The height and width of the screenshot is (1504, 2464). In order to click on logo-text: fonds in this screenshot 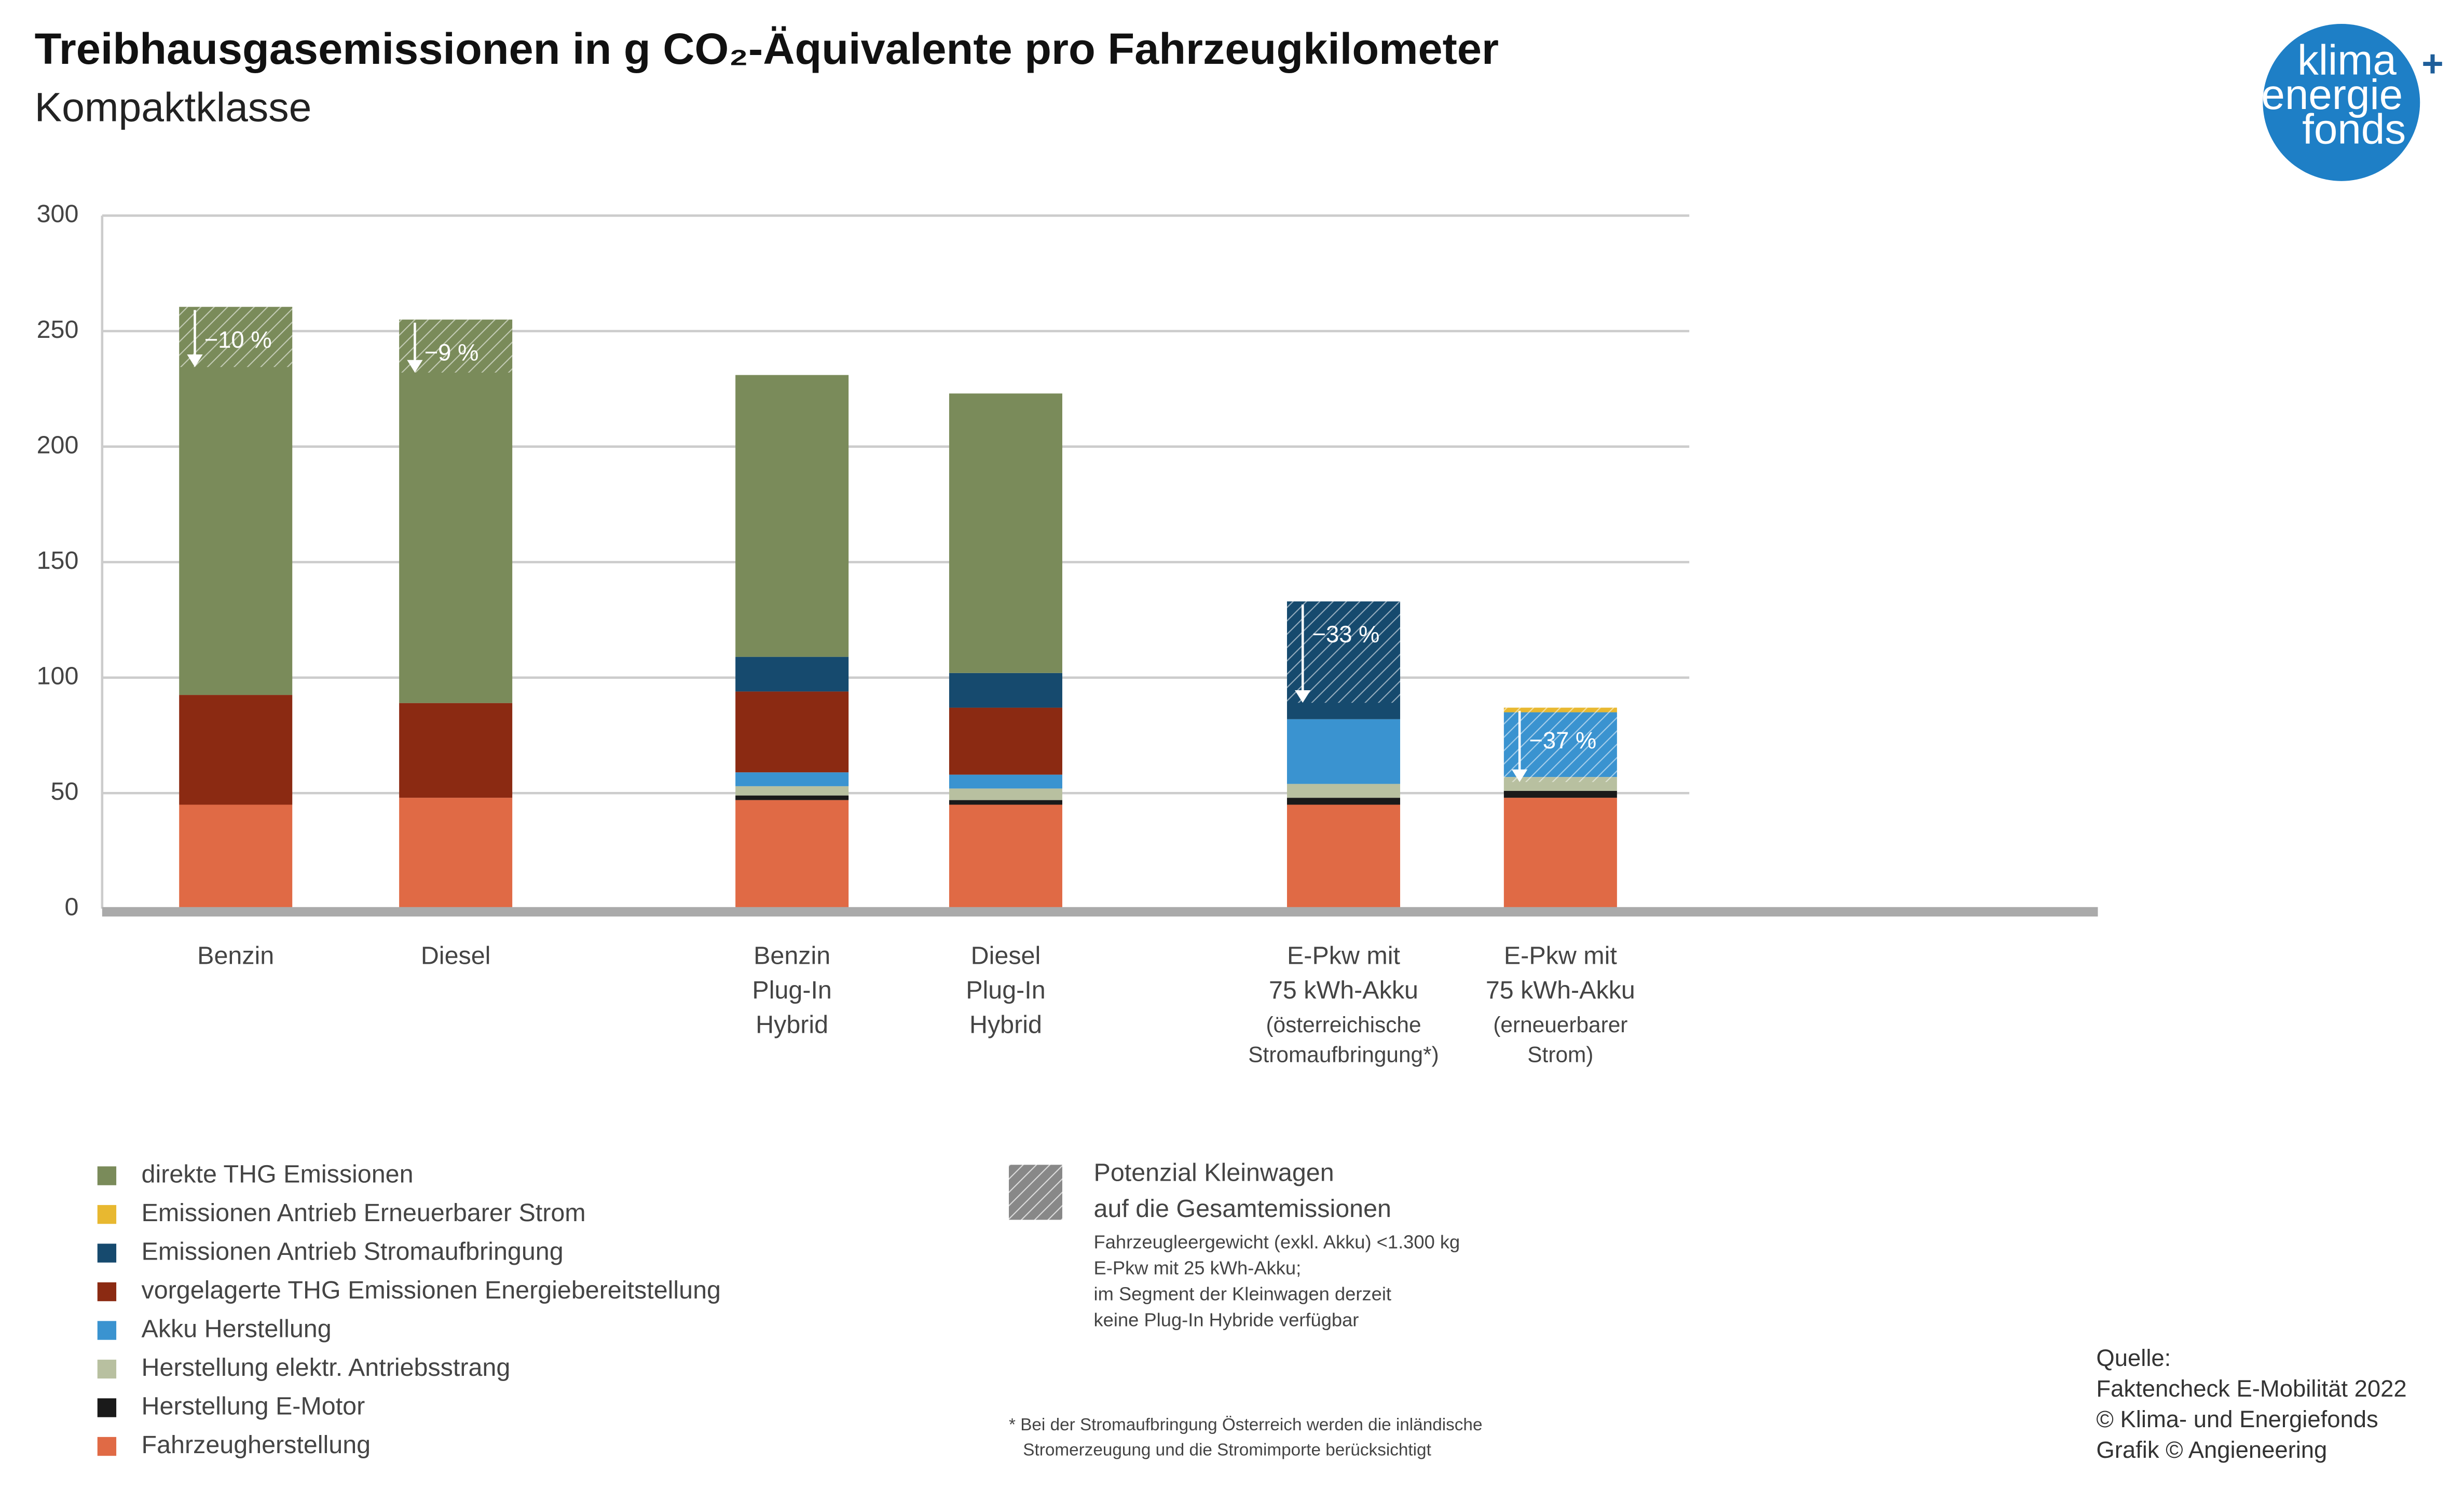, I will do `click(2354, 129)`.